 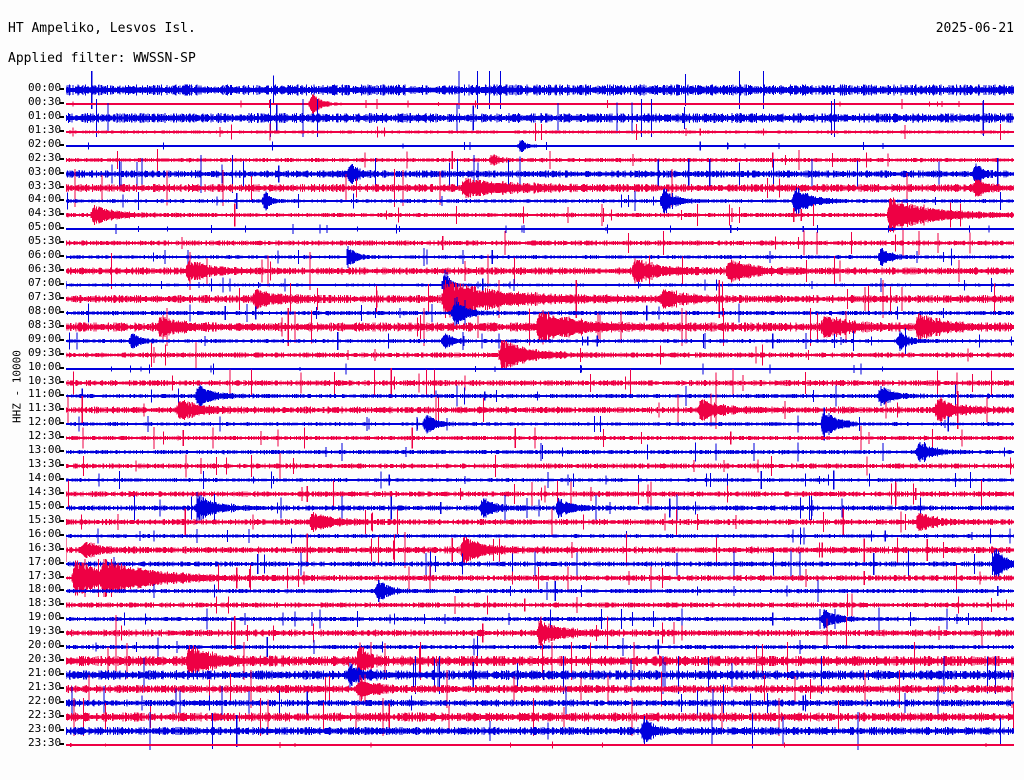 I want to click on helicorder-row: 00:30, so click(x=512, y=104).